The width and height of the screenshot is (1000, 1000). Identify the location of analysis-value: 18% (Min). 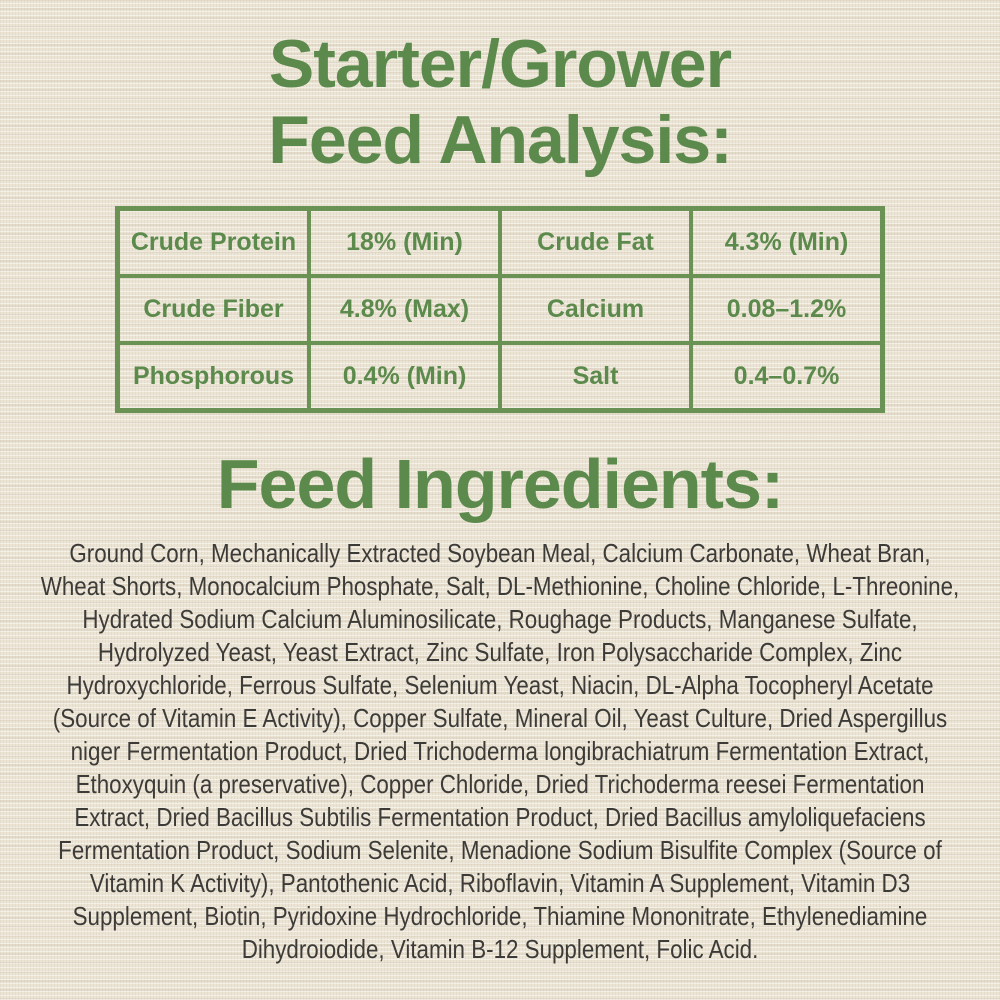
(404, 242).